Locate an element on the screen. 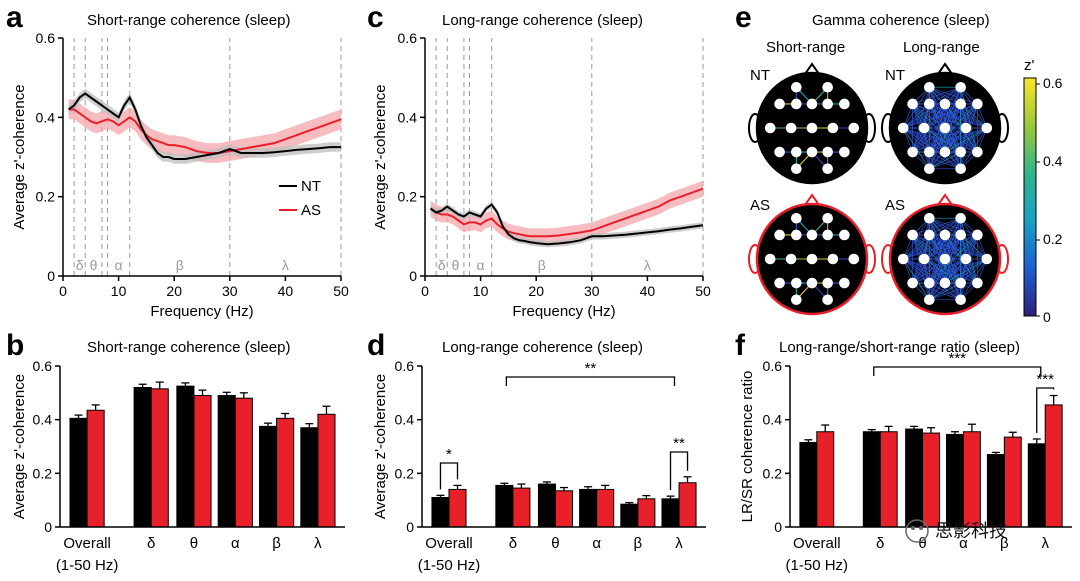 This screenshot has width=1080, height=581. a-x-tick-label: 10 is located at coordinates (119, 291).